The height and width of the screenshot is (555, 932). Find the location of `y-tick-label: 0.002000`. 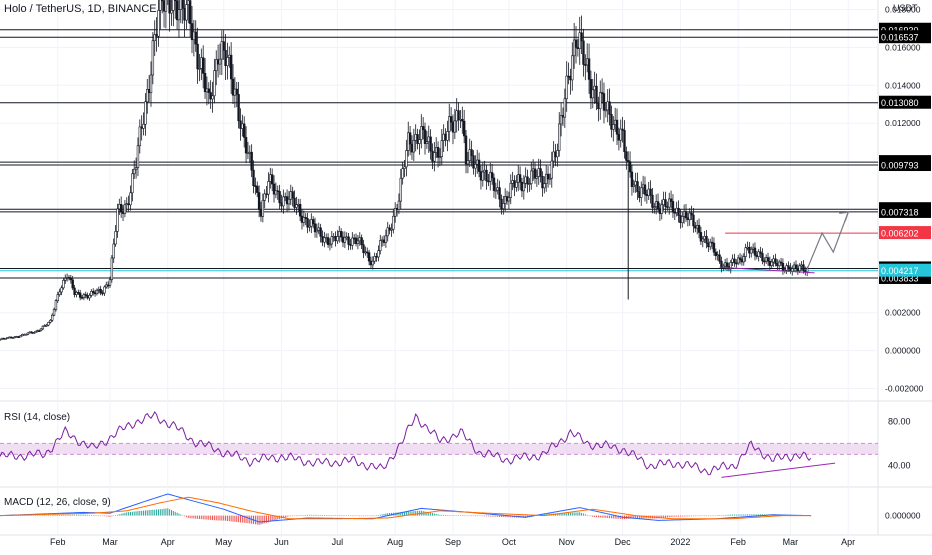

y-tick-label: 0.002000 is located at coordinates (903, 313).